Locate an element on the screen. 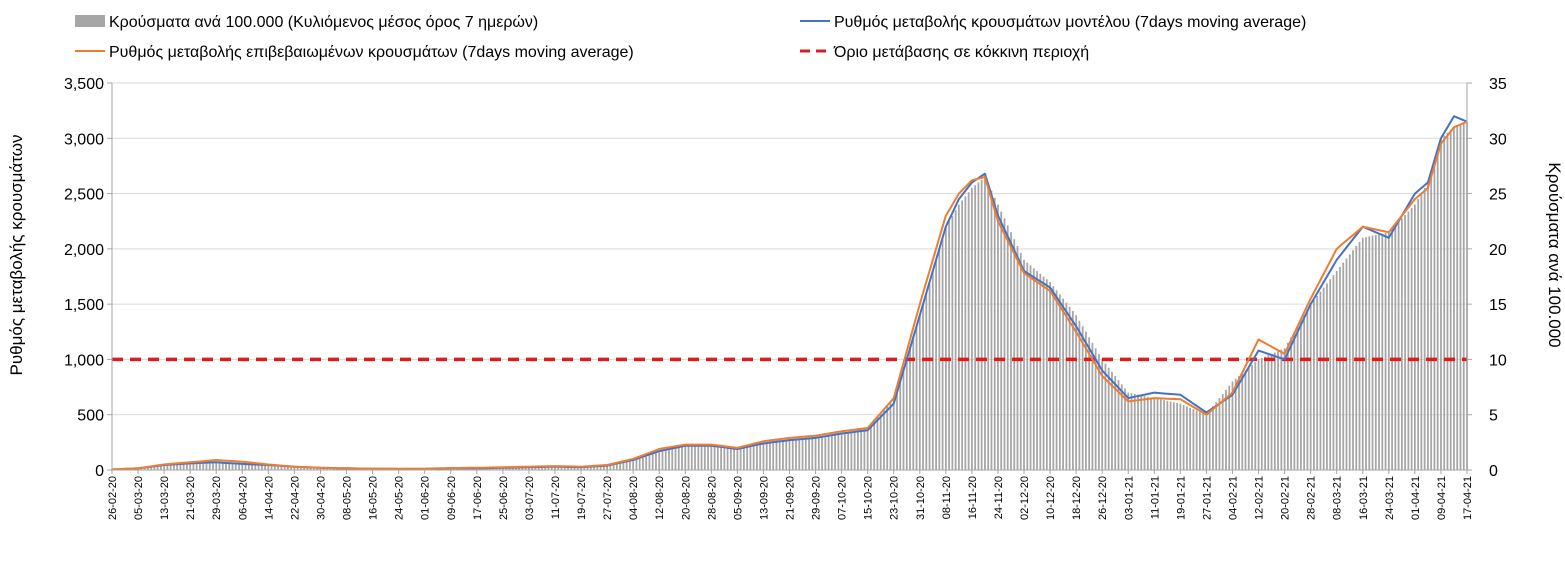 This screenshot has width=1565, height=562. x-tick: 29-03-20 is located at coordinates (217, 498).